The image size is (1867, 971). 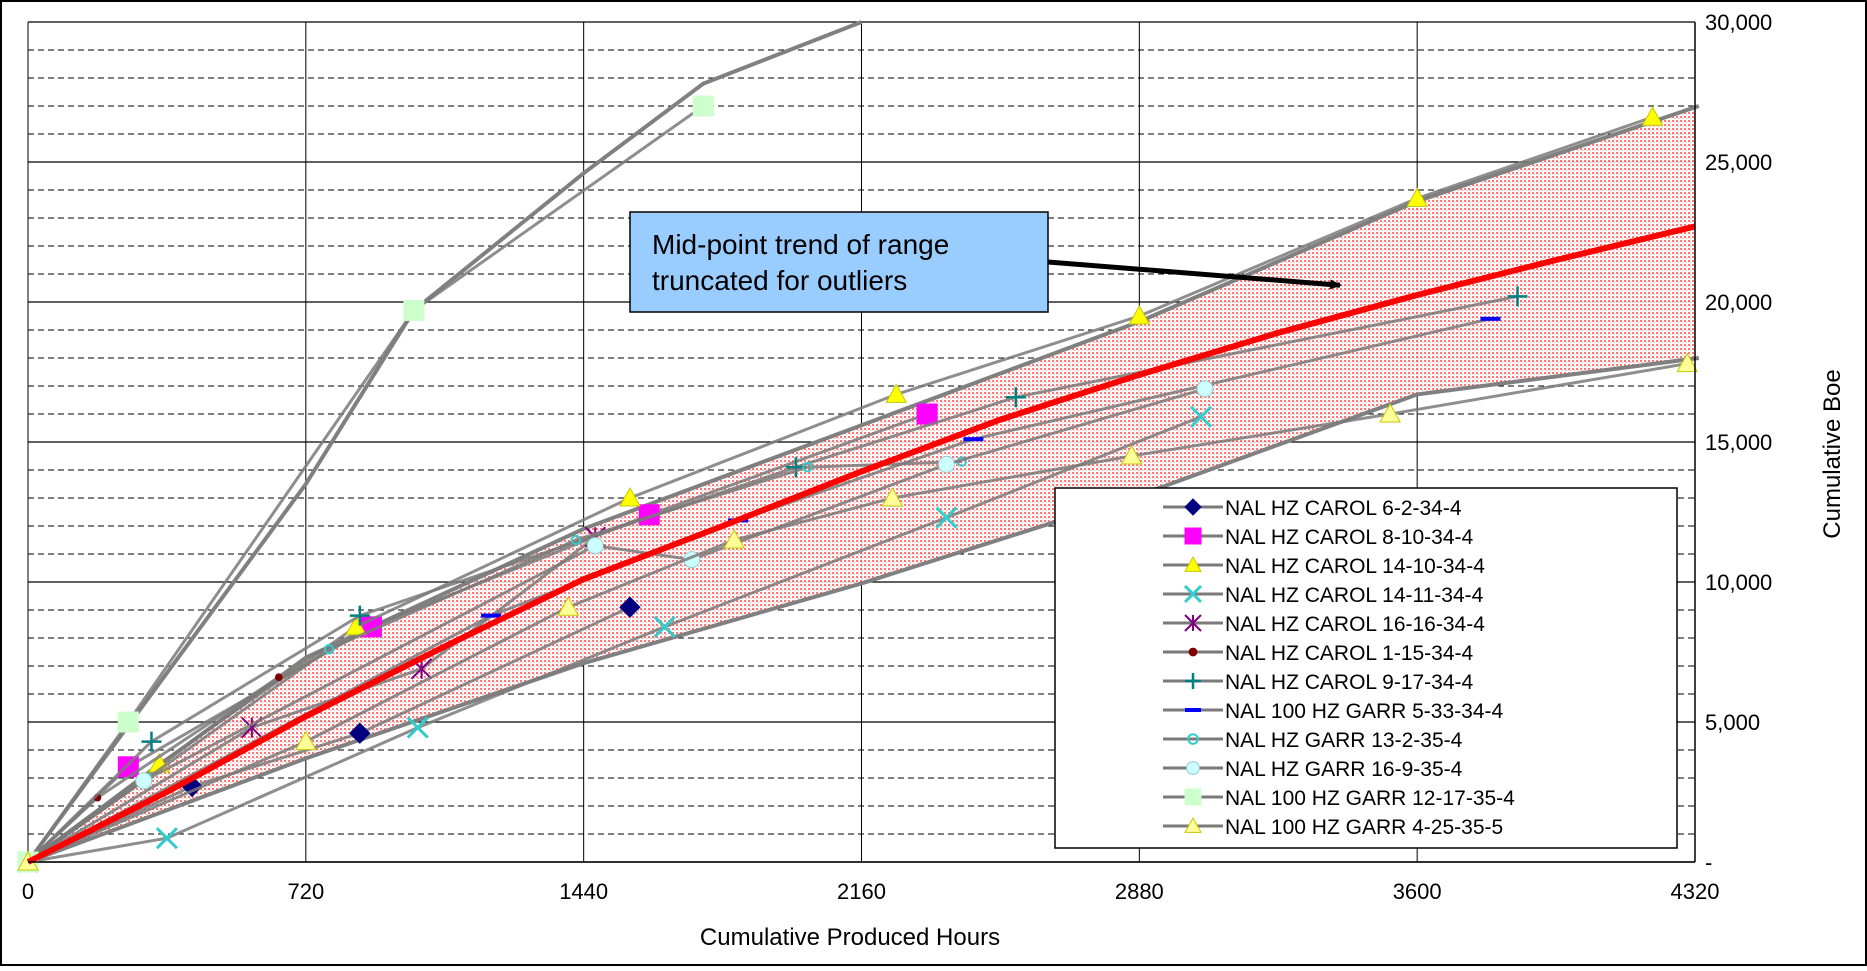 What do you see at coordinates (1738, 302) in the screenshot?
I see `y-tick-label: 20,000` at bounding box center [1738, 302].